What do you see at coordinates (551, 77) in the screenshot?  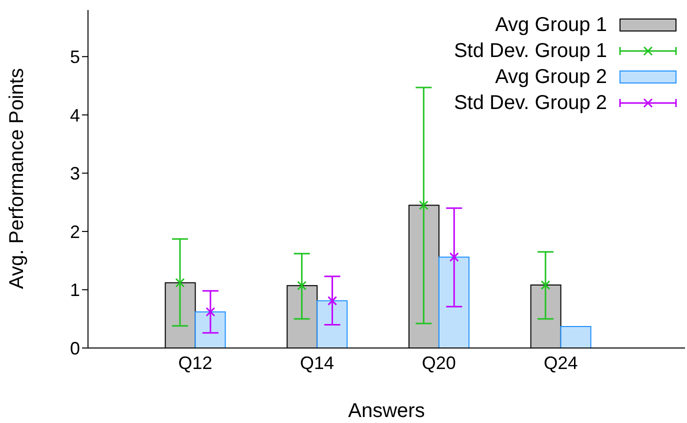 I see `legend-label: Avg Group 2` at bounding box center [551, 77].